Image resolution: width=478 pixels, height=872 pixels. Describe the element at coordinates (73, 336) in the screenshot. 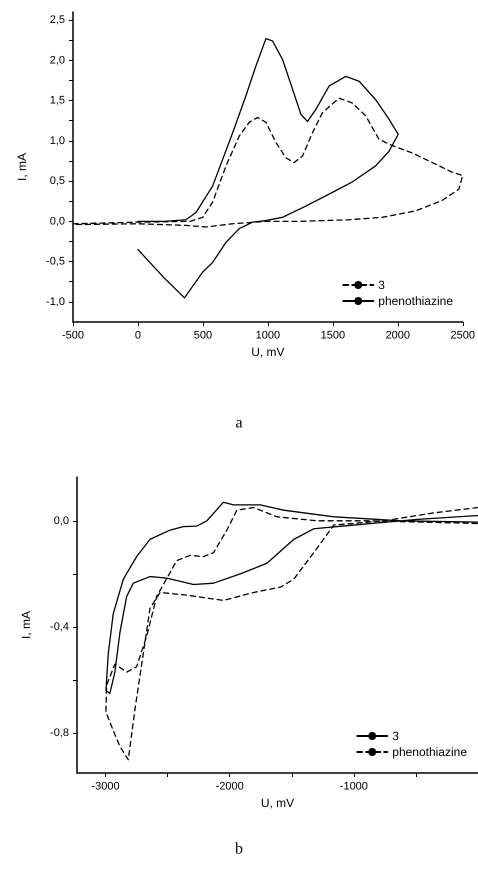

I see `x-tick-label: -500` at that location.